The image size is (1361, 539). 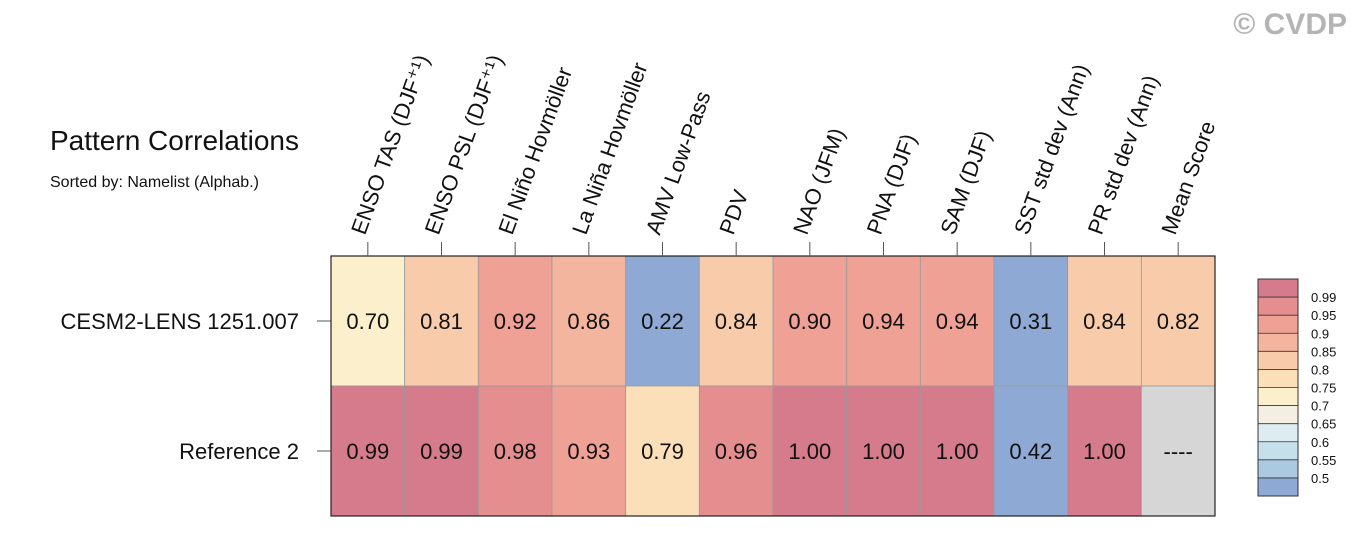 I want to click on chart-subtitle: Sorted by: Namelist (Alphab.), so click(x=154, y=182).